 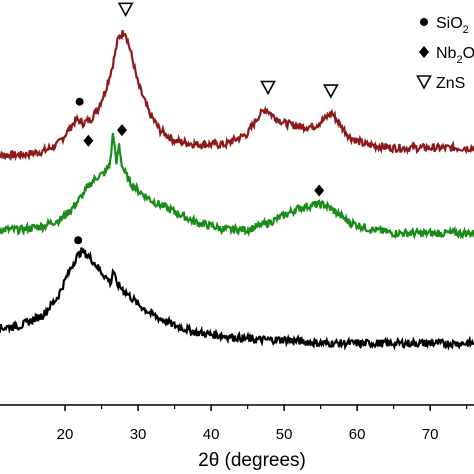 I want to click on x-axis-ticks: 20 30 40 50 60 70, so click(x=262, y=424).